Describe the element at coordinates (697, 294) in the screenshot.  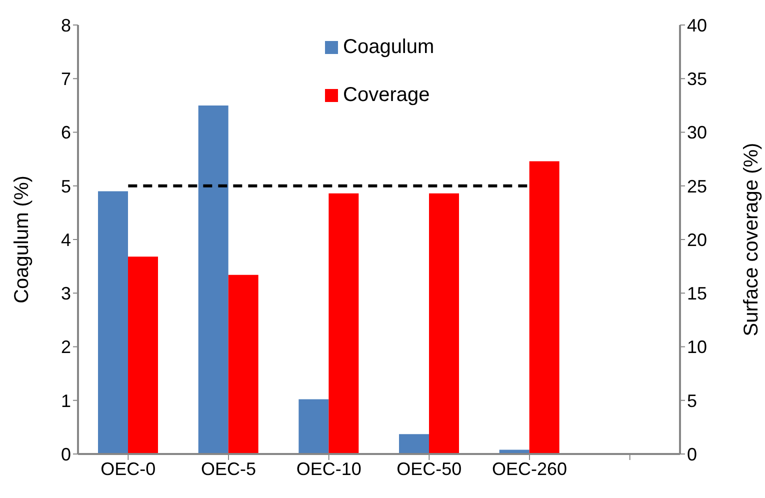
I see `y2-tick-label: 15` at that location.